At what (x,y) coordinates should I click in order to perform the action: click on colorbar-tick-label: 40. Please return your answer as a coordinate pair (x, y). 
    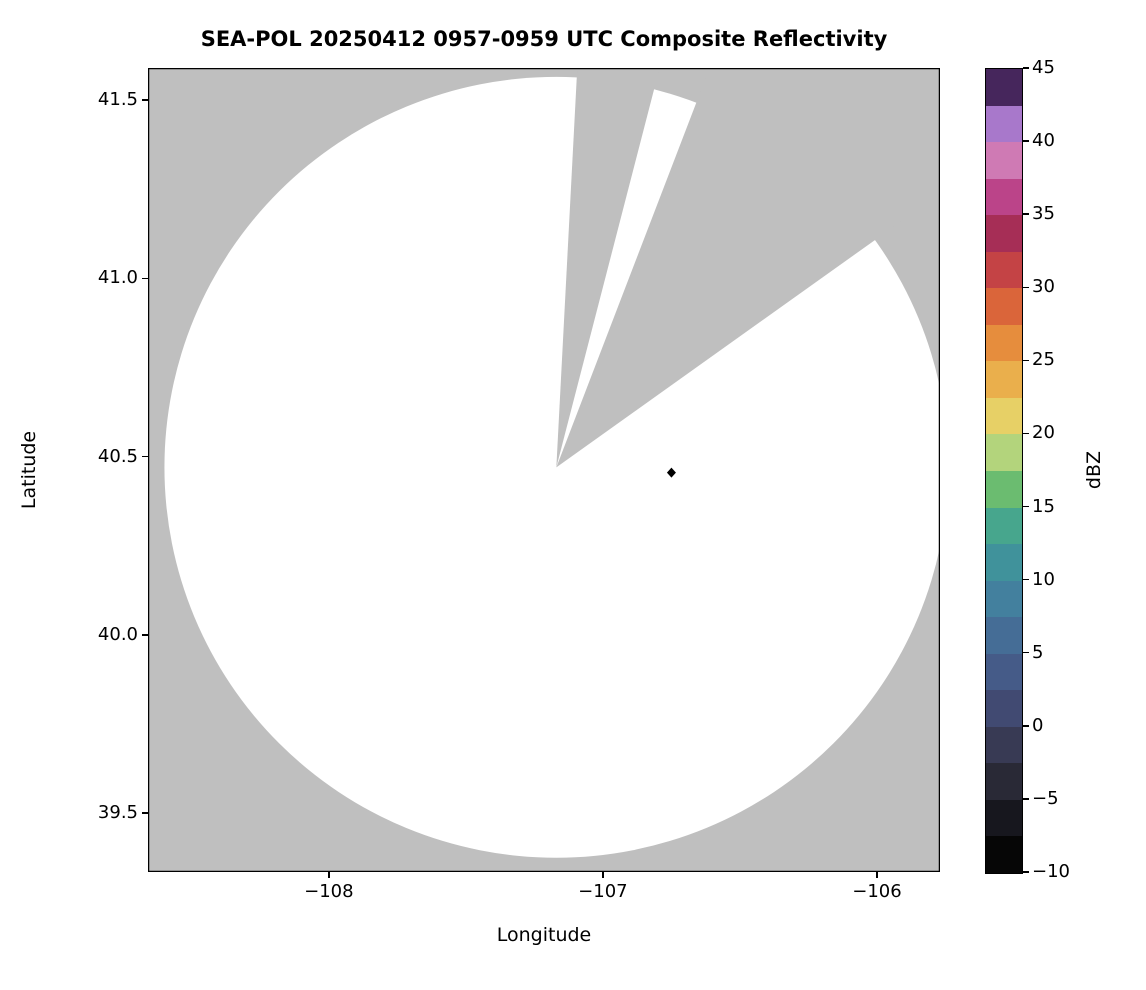
    Looking at the image, I should click on (1043, 141).